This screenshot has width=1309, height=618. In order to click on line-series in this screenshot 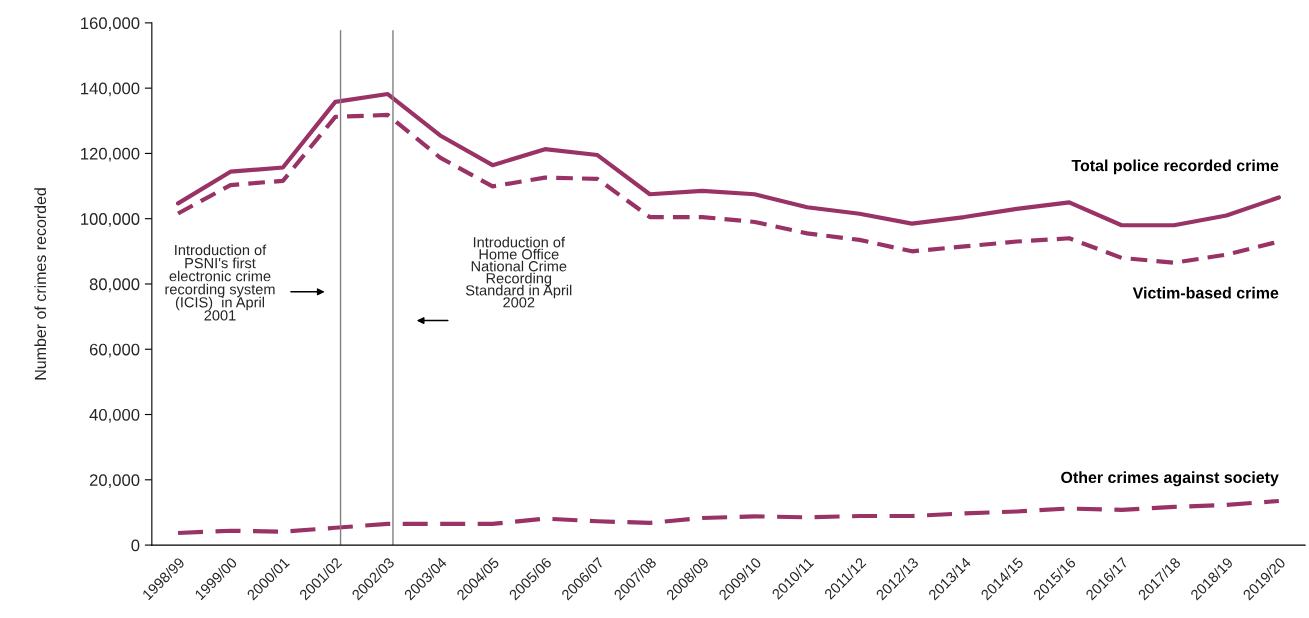, I will do `click(728, 517)`.